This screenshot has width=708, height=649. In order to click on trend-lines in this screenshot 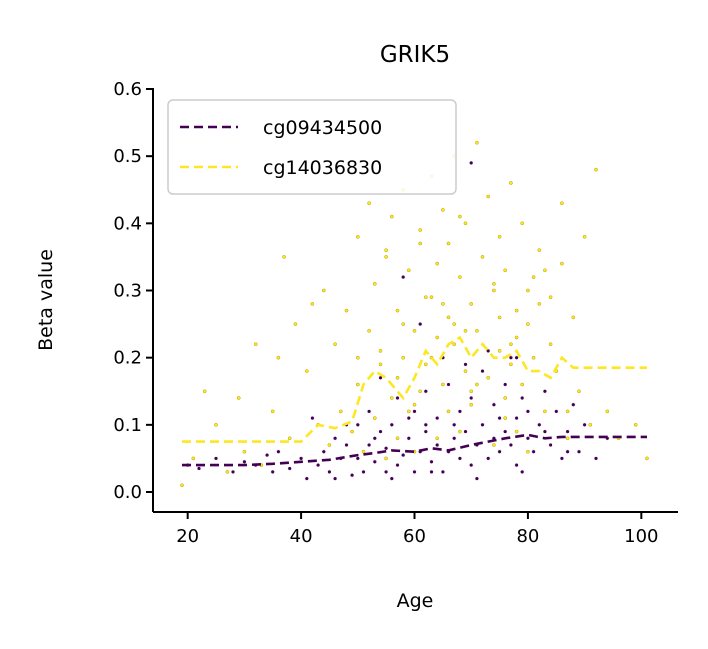, I will do `click(414, 401)`.